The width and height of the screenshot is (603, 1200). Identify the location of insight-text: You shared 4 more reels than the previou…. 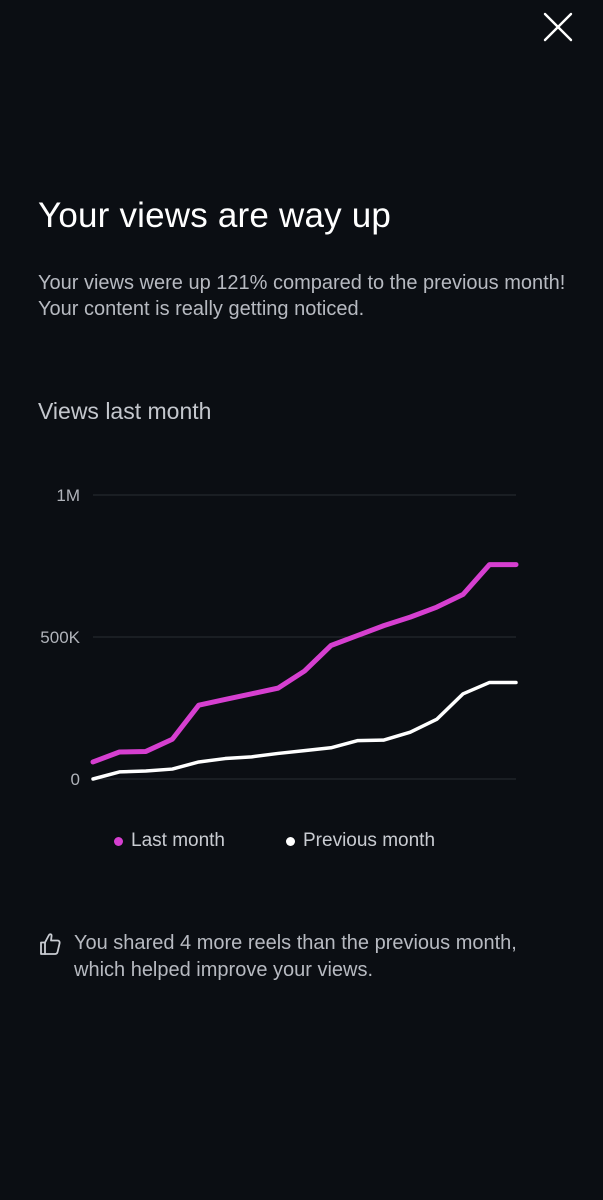
(295, 956).